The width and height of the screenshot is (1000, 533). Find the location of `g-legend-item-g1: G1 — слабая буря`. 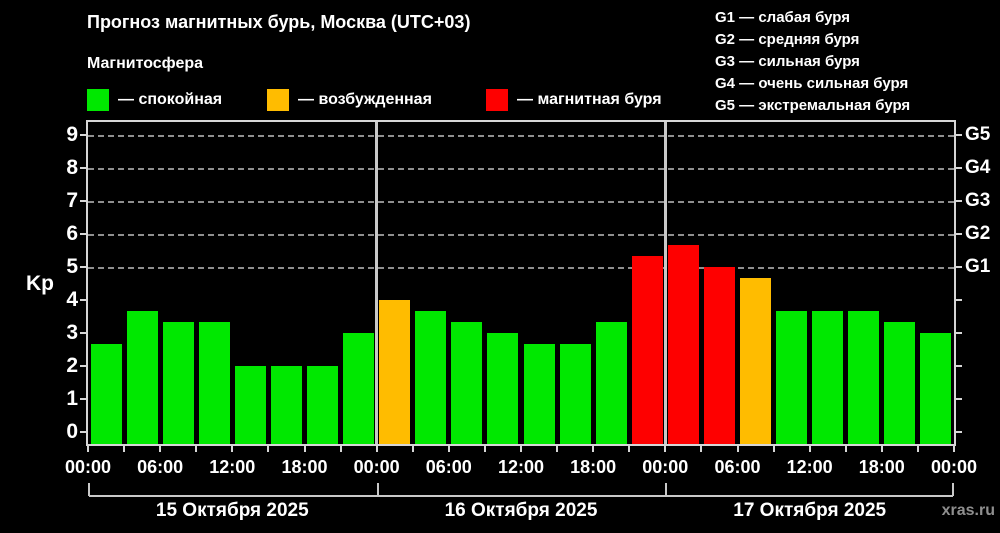

g-legend-item-g1: G1 — слабая буря is located at coordinates (783, 17).